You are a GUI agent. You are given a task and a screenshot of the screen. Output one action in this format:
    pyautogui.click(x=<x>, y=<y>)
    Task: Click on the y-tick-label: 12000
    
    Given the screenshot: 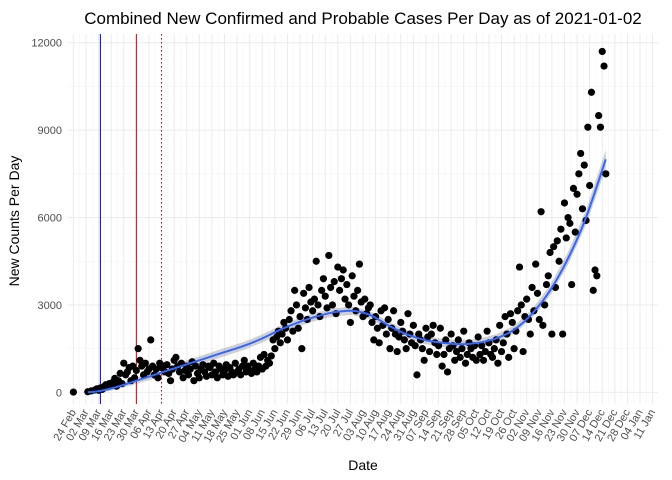 What is the action you would take?
    pyautogui.click(x=46, y=44)
    